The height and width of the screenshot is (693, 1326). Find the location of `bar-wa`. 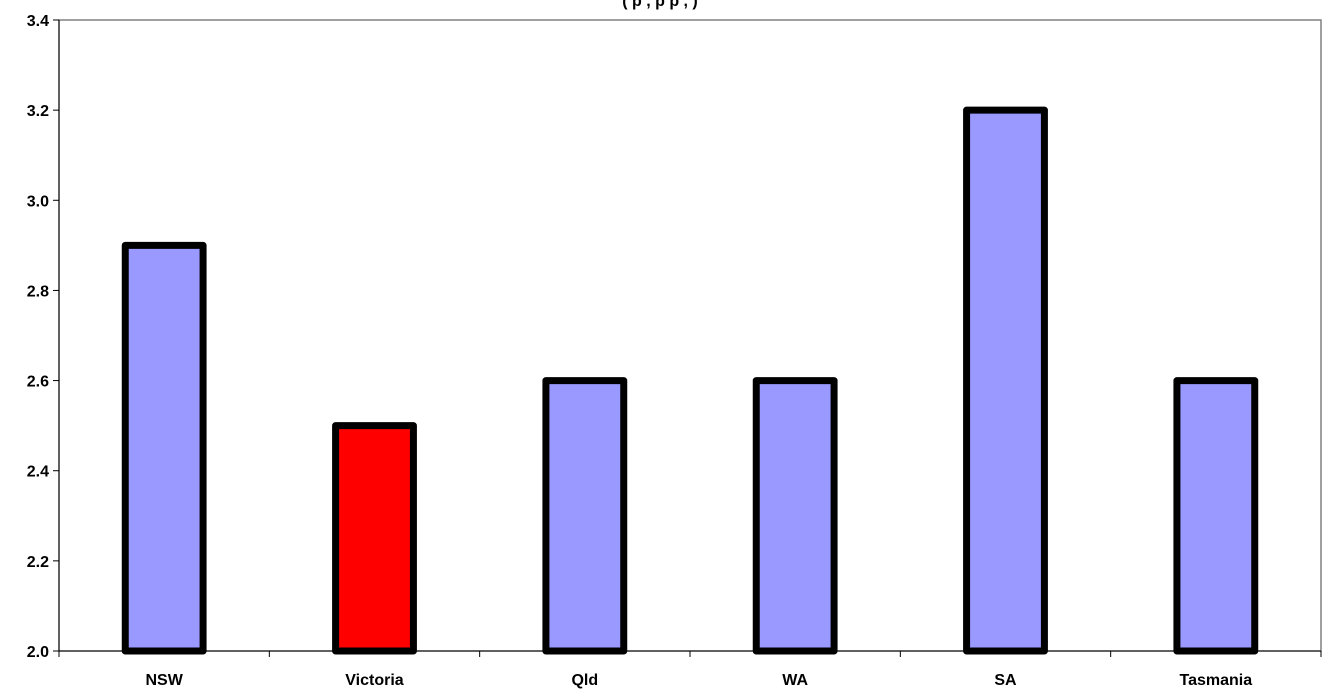

bar-wa is located at coordinates (795, 516).